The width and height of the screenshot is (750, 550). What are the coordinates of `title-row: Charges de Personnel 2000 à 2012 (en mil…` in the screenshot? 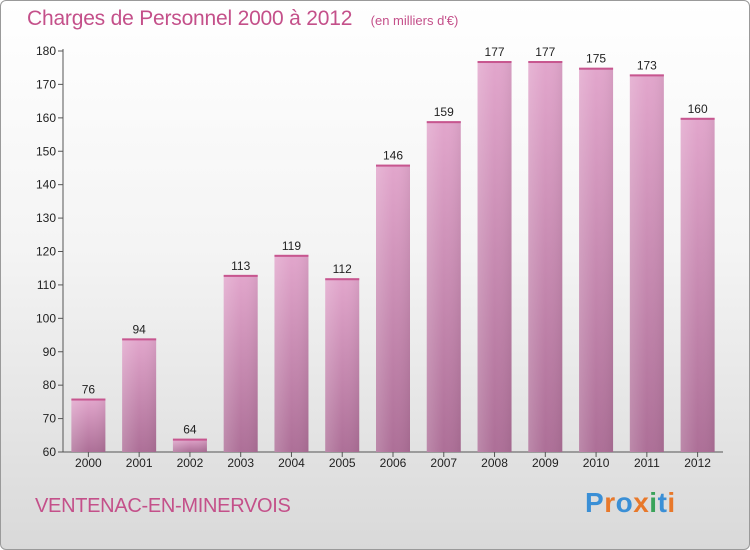 It's located at (242, 19).